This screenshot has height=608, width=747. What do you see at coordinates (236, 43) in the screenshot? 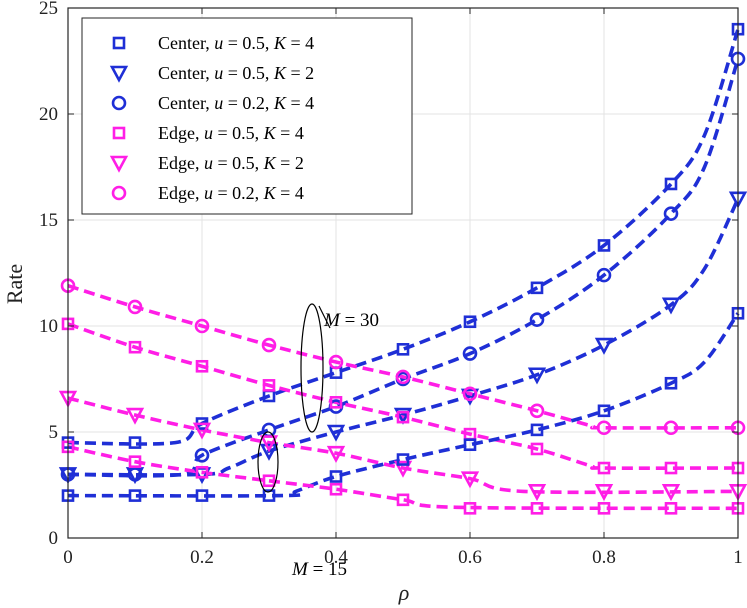
I see `legend-entry-label: Center, u = 0.5, K = 4` at bounding box center [236, 43].